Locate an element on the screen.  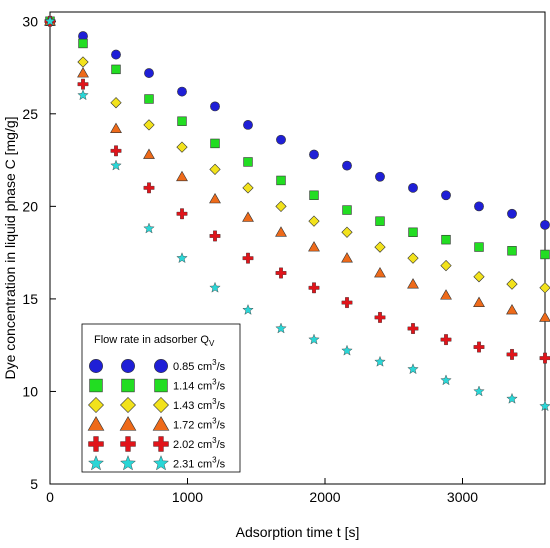
legend-label: 1.43 cm3/s is located at coordinates (199, 404).